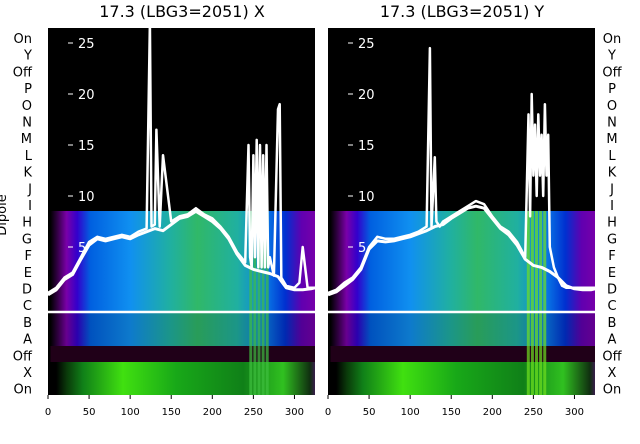 Image resolution: width=640 pixels, height=444 pixels. Describe the element at coordinates (5, 214) in the screenshot. I see `y-axis-label: Dipole` at that location.